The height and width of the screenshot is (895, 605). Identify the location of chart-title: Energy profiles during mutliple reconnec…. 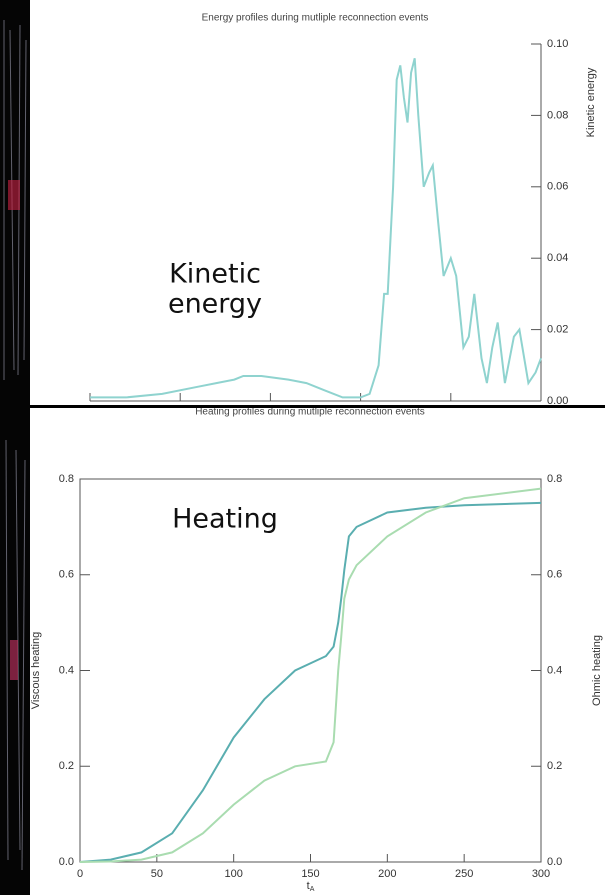
(315, 18).